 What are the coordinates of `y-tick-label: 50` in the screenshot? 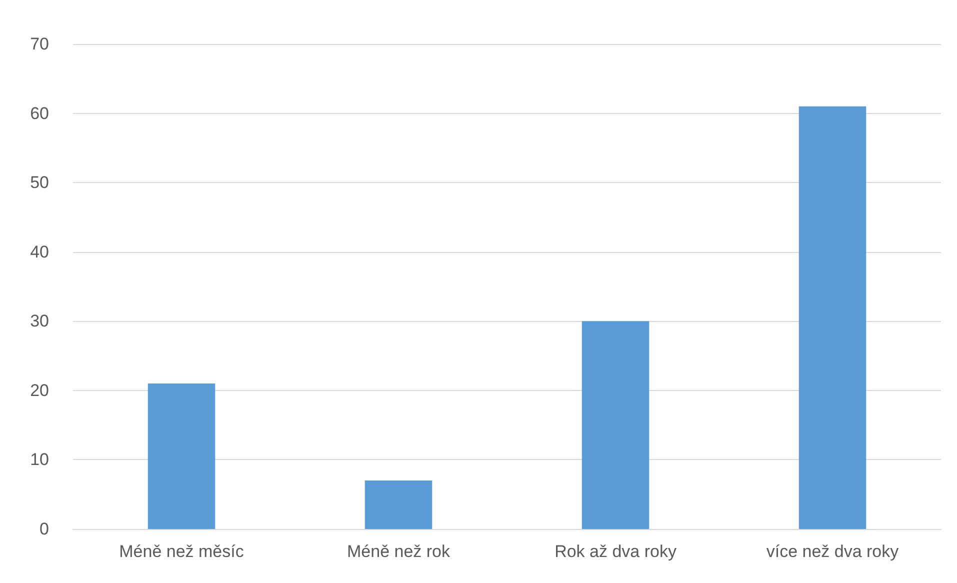 It's located at (39, 182).